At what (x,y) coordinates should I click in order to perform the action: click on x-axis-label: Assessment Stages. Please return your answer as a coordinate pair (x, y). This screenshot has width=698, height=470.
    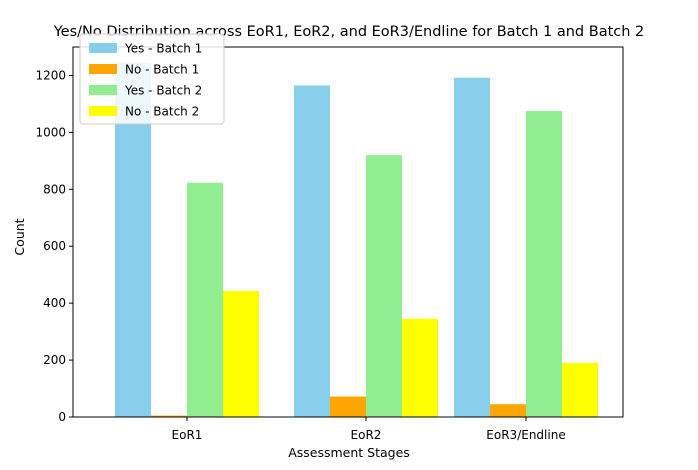
    Looking at the image, I should click on (349, 452).